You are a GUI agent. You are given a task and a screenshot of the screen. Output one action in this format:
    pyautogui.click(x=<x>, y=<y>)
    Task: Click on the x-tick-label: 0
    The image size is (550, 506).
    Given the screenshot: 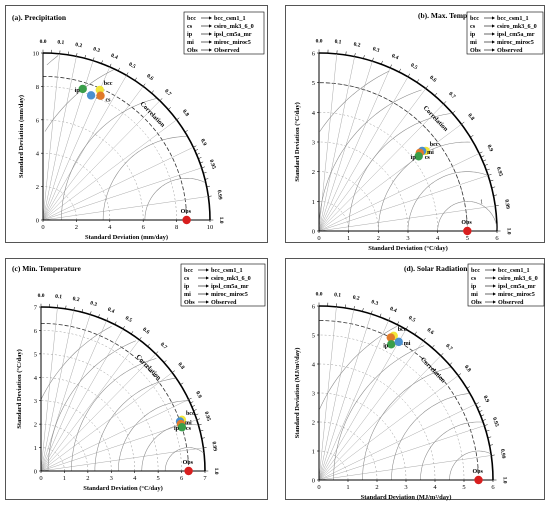 What is the action you would take?
    pyautogui.click(x=42, y=227)
    